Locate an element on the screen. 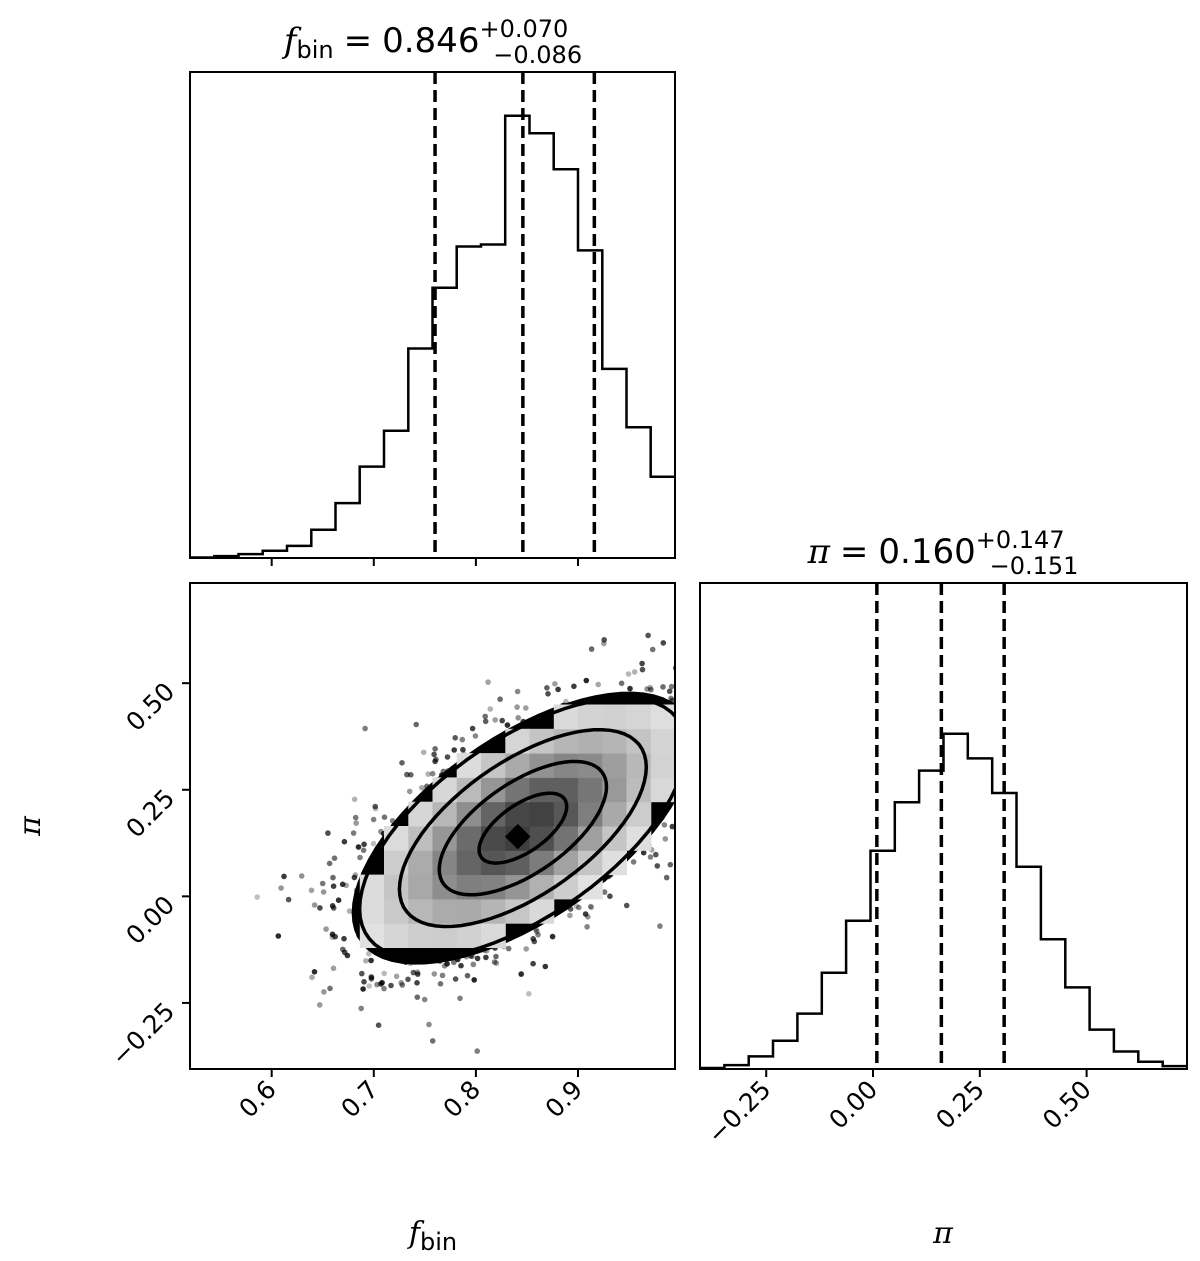 This screenshot has height=1261, width=1200. joint-ylabel: π is located at coordinates (30, 826).